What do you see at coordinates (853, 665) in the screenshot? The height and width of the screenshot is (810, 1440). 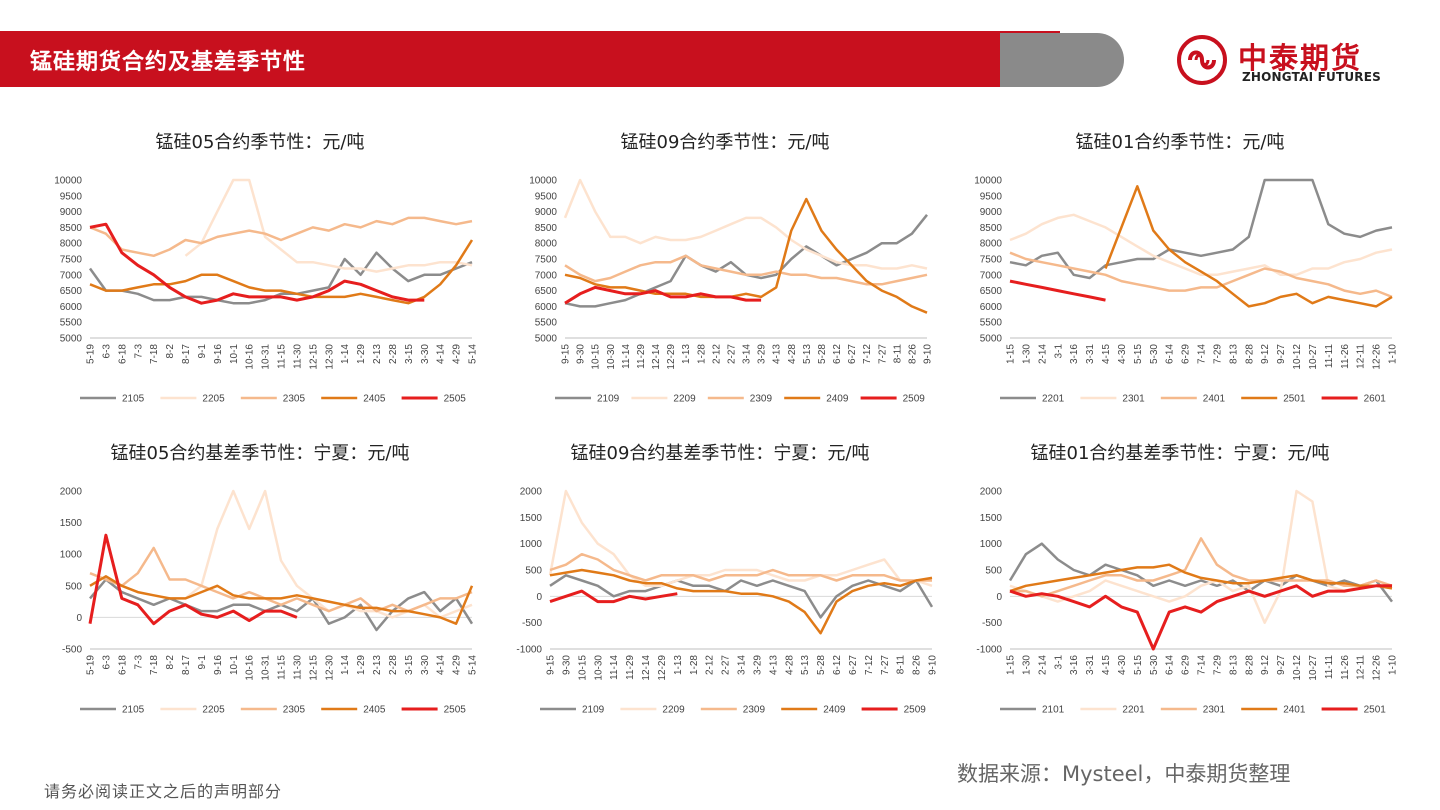 I see `x-tick-label: 6-27` at bounding box center [853, 665].